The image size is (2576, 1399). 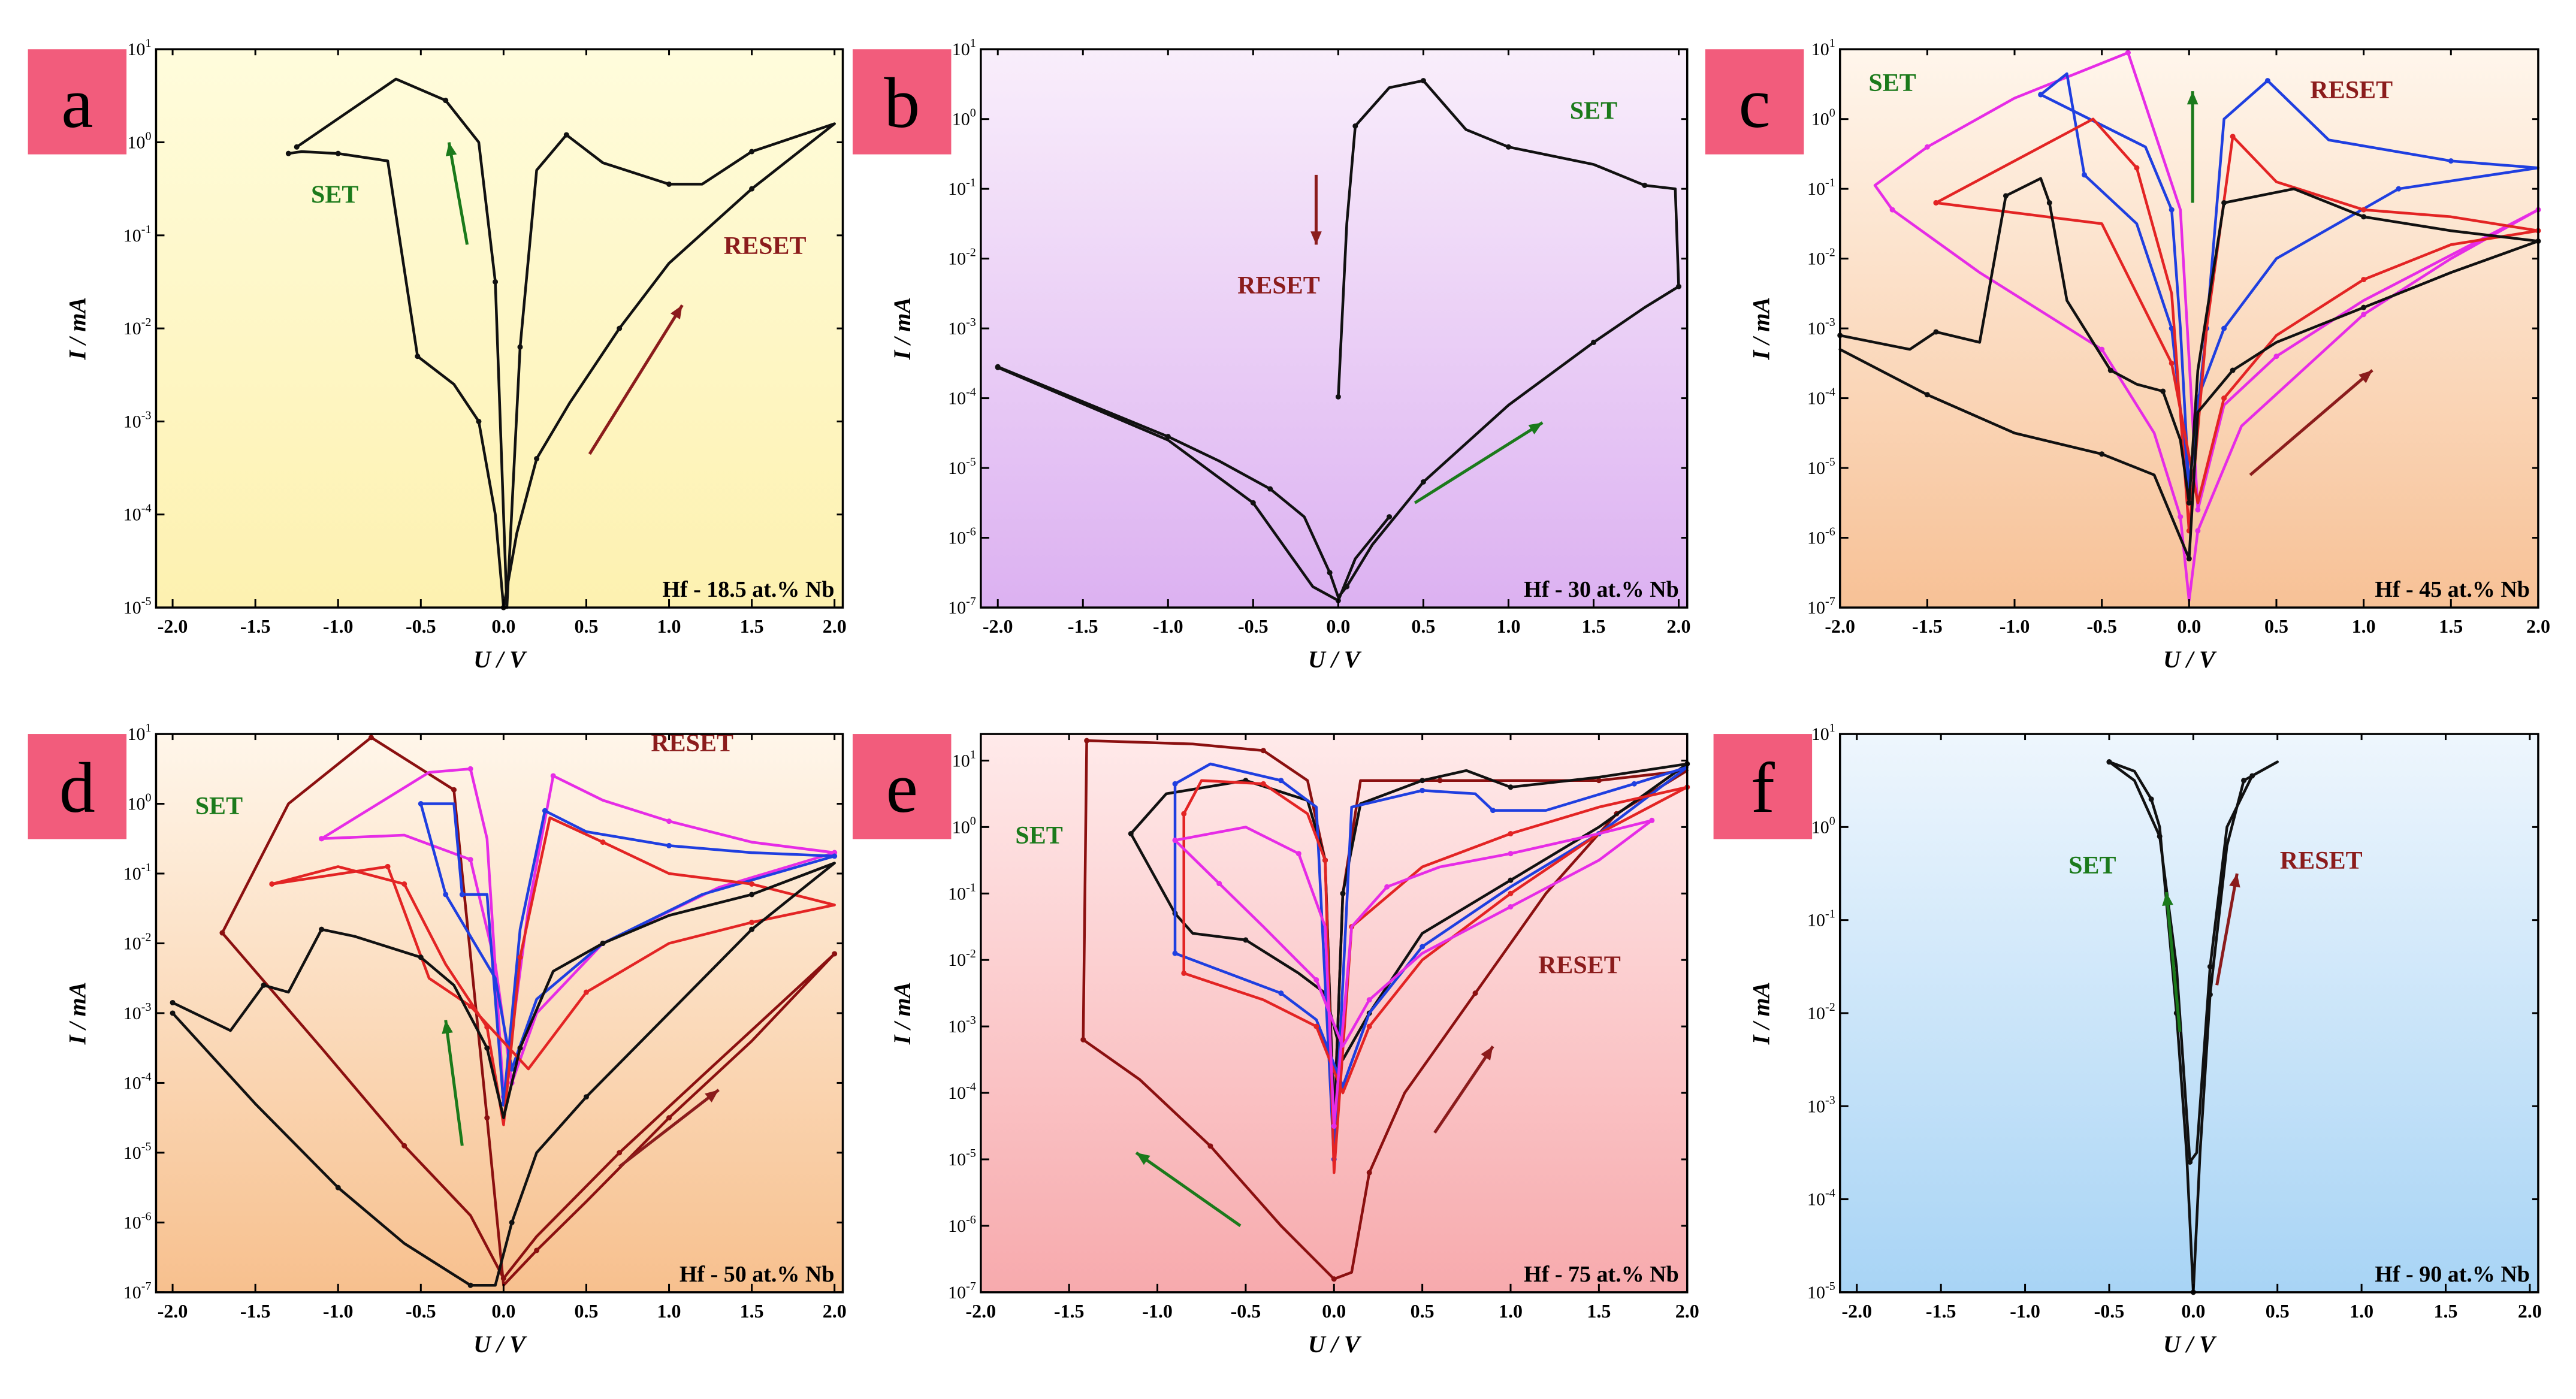 What do you see at coordinates (748, 589) in the screenshot?
I see `composition-label: Hf - 18.5 at.% Nb` at bounding box center [748, 589].